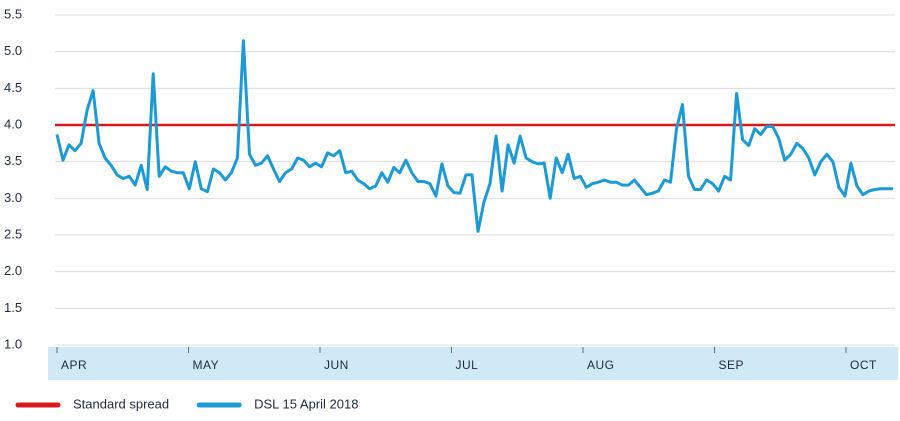  I want to click on y-tick-label: 1.5, so click(13, 307).